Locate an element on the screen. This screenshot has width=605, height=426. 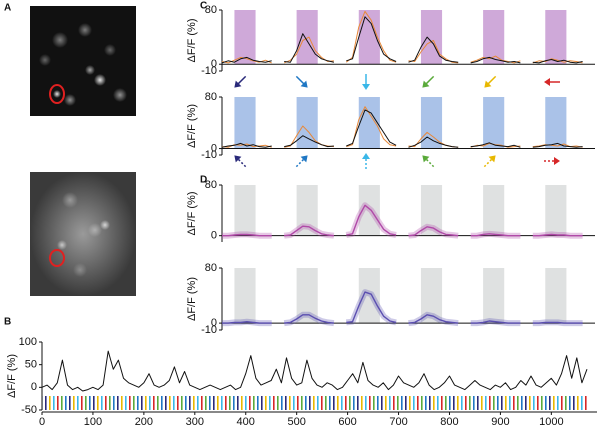
panel-label: B is located at coordinates (7, 322).